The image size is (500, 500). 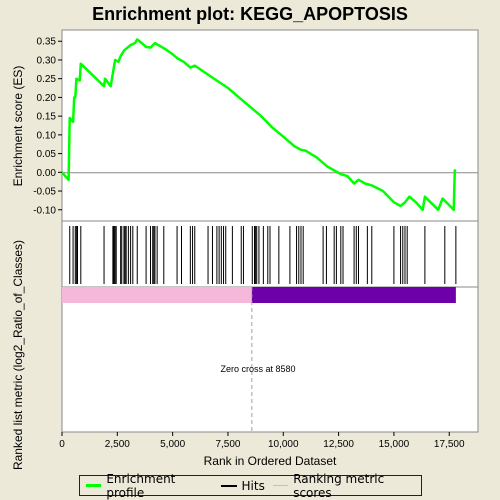 I want to click on legend-label: Enrichment profile, so click(x=141, y=485).